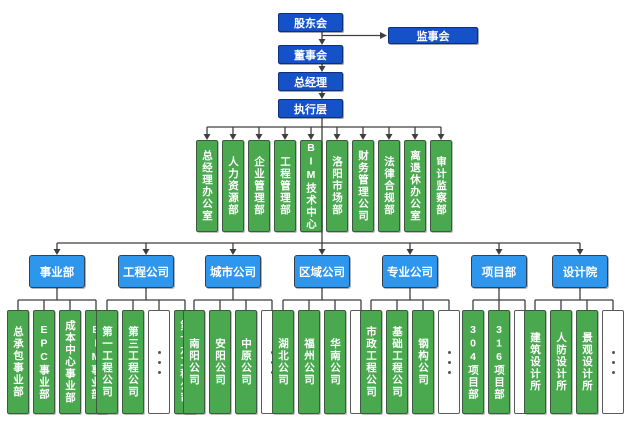  I want to click on dept-box-gm-office: 总经理办公室, so click(207, 186).